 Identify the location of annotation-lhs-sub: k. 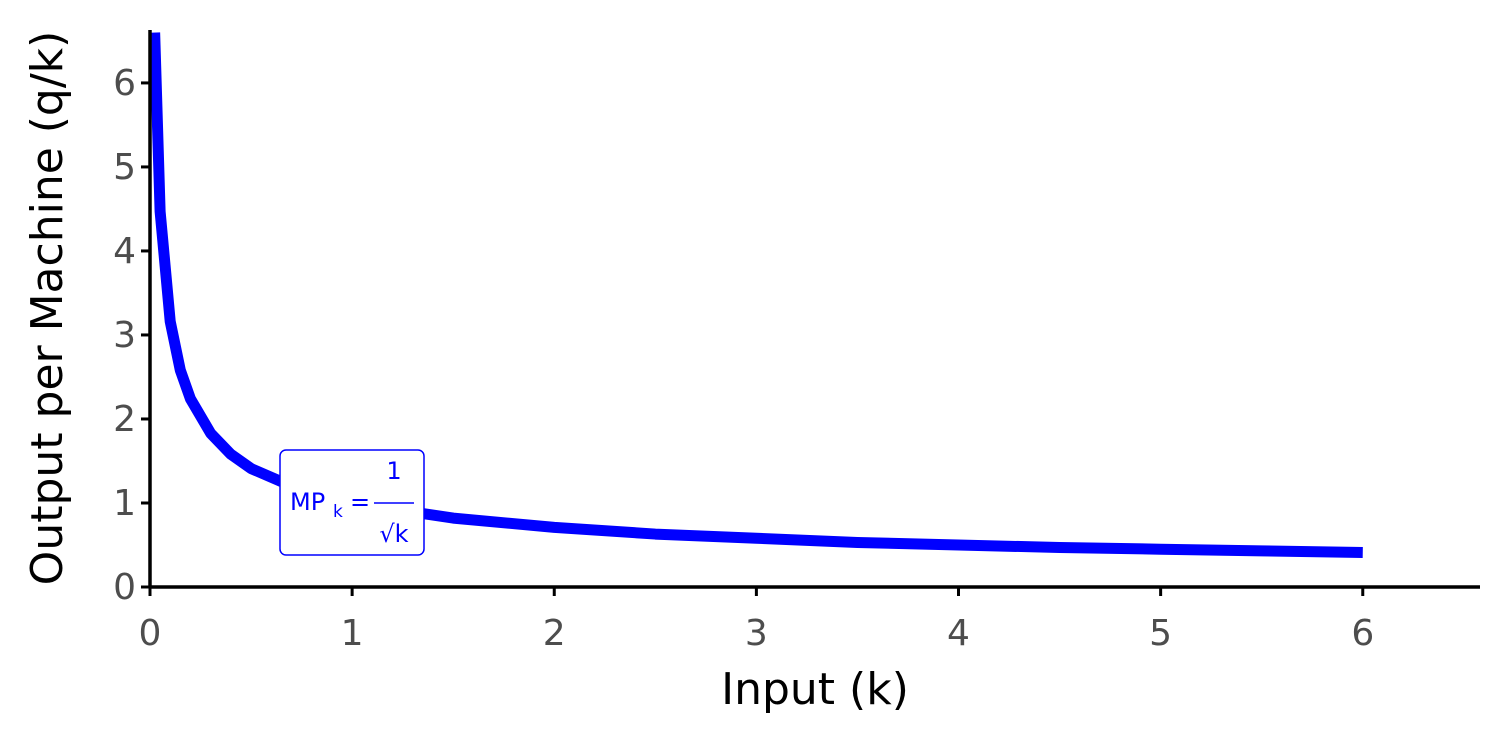
(338, 512).